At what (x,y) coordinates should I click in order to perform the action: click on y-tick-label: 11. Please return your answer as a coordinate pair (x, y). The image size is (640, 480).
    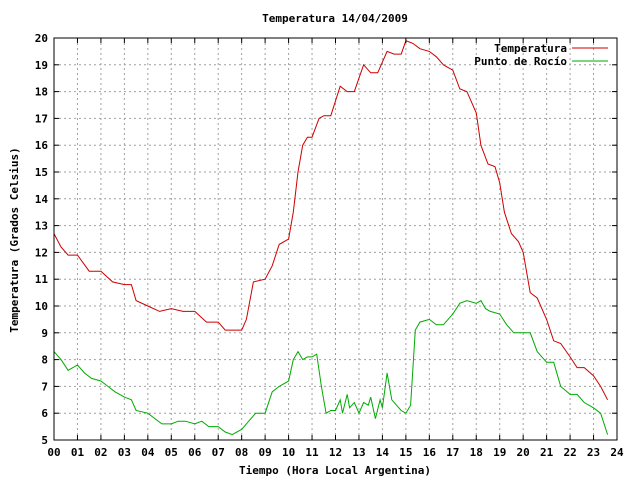
    Looking at the image, I should click on (42, 279).